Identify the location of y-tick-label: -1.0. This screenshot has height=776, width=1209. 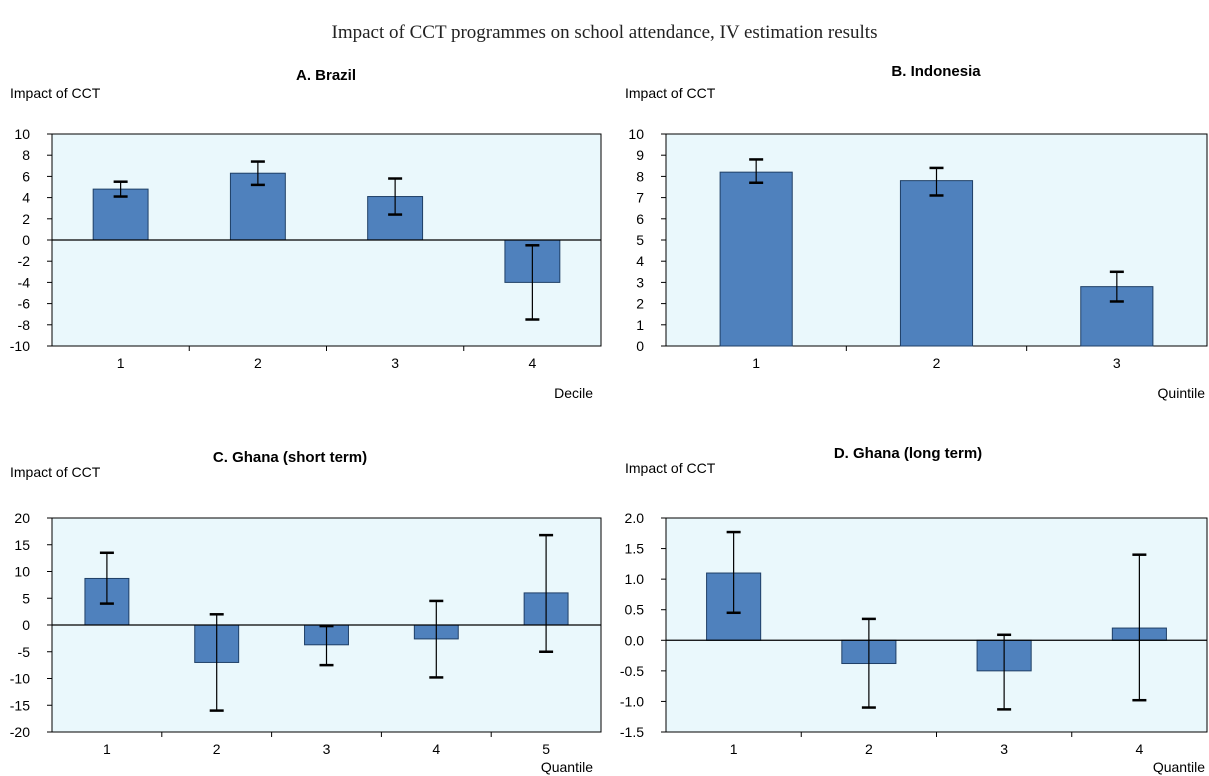
(632, 701).